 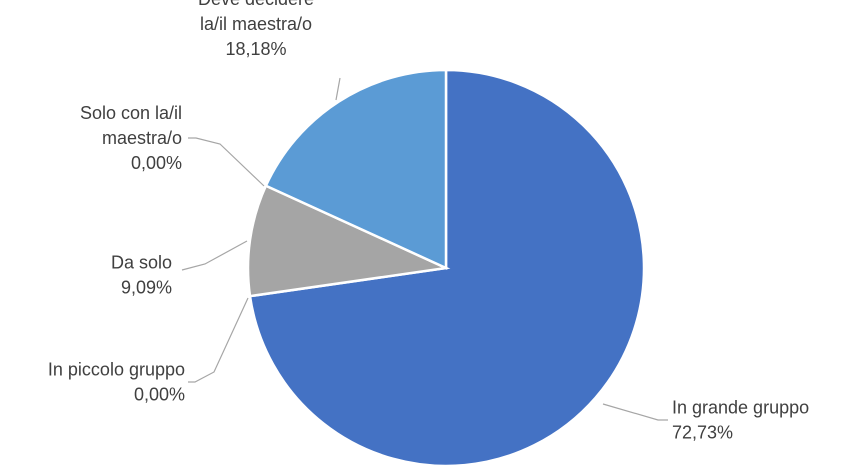 I want to click on slice-category: Solo con la/il, so click(x=131, y=113).